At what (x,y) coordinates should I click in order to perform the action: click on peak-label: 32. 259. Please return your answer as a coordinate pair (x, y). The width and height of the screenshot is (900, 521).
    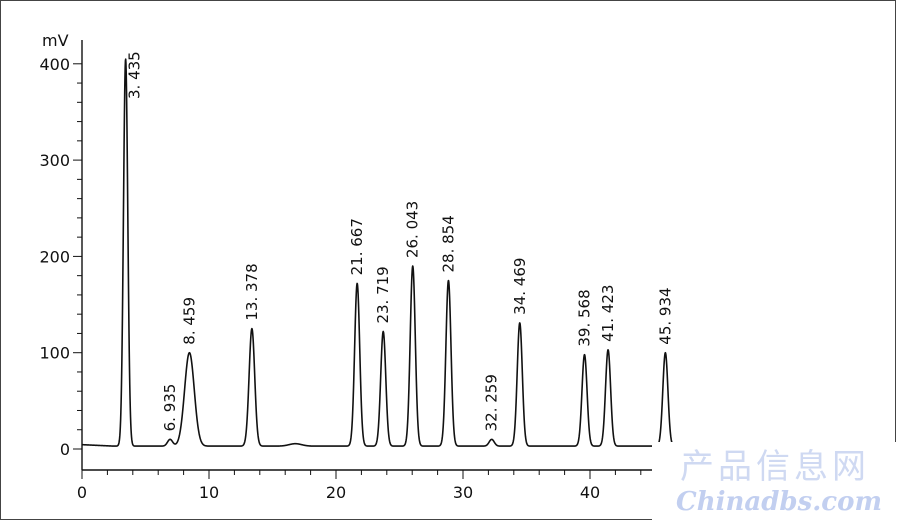
    Looking at the image, I should click on (492, 402).